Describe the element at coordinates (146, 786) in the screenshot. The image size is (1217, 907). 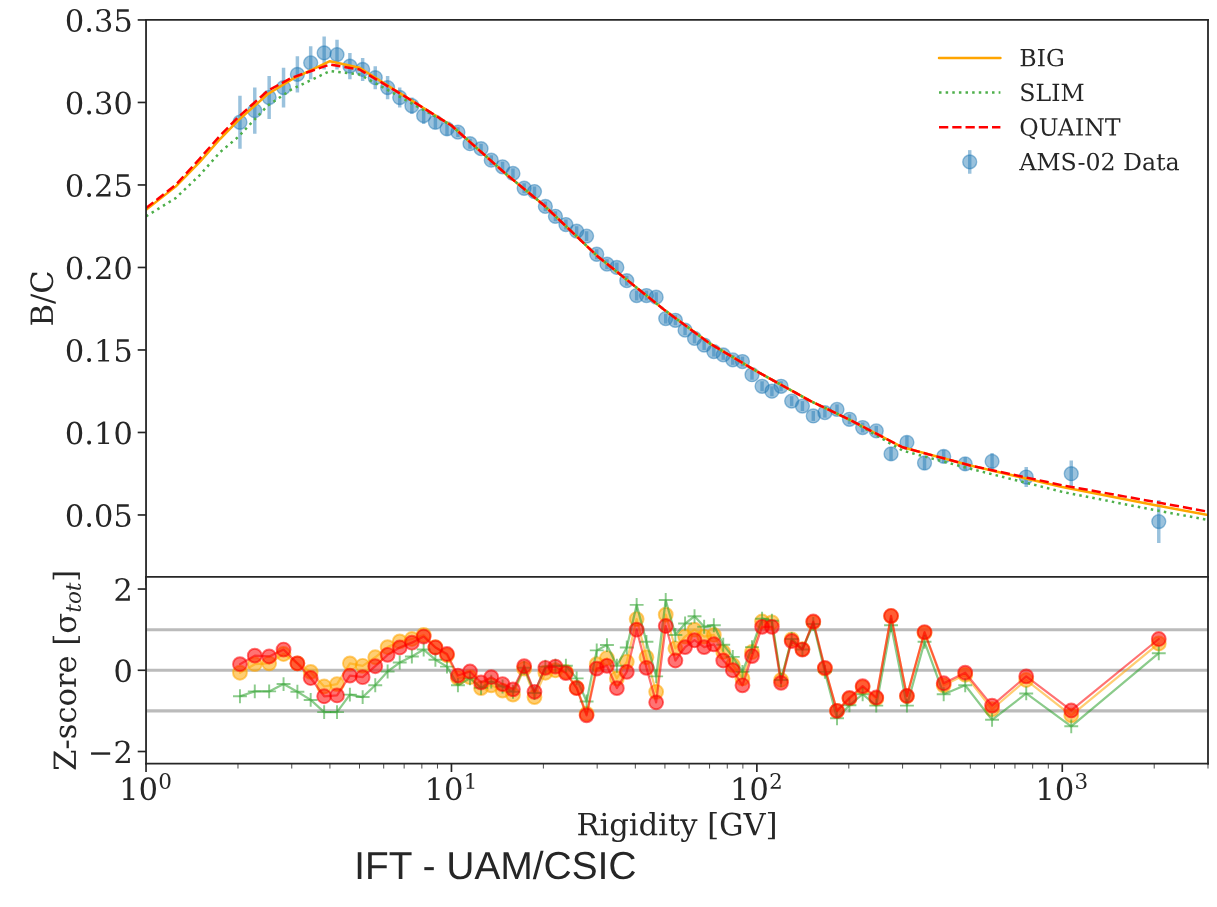
I see `x-tick-label: 10$^{0}$` at that location.